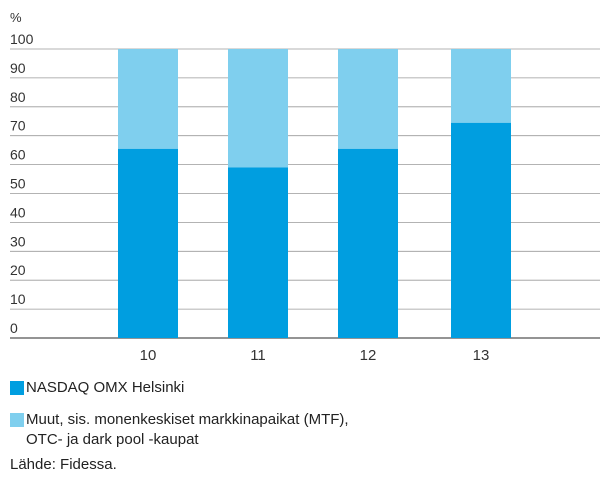 The height and width of the screenshot is (479, 606). Describe the element at coordinates (18, 126) in the screenshot. I see `y-tick-label: 70` at that location.